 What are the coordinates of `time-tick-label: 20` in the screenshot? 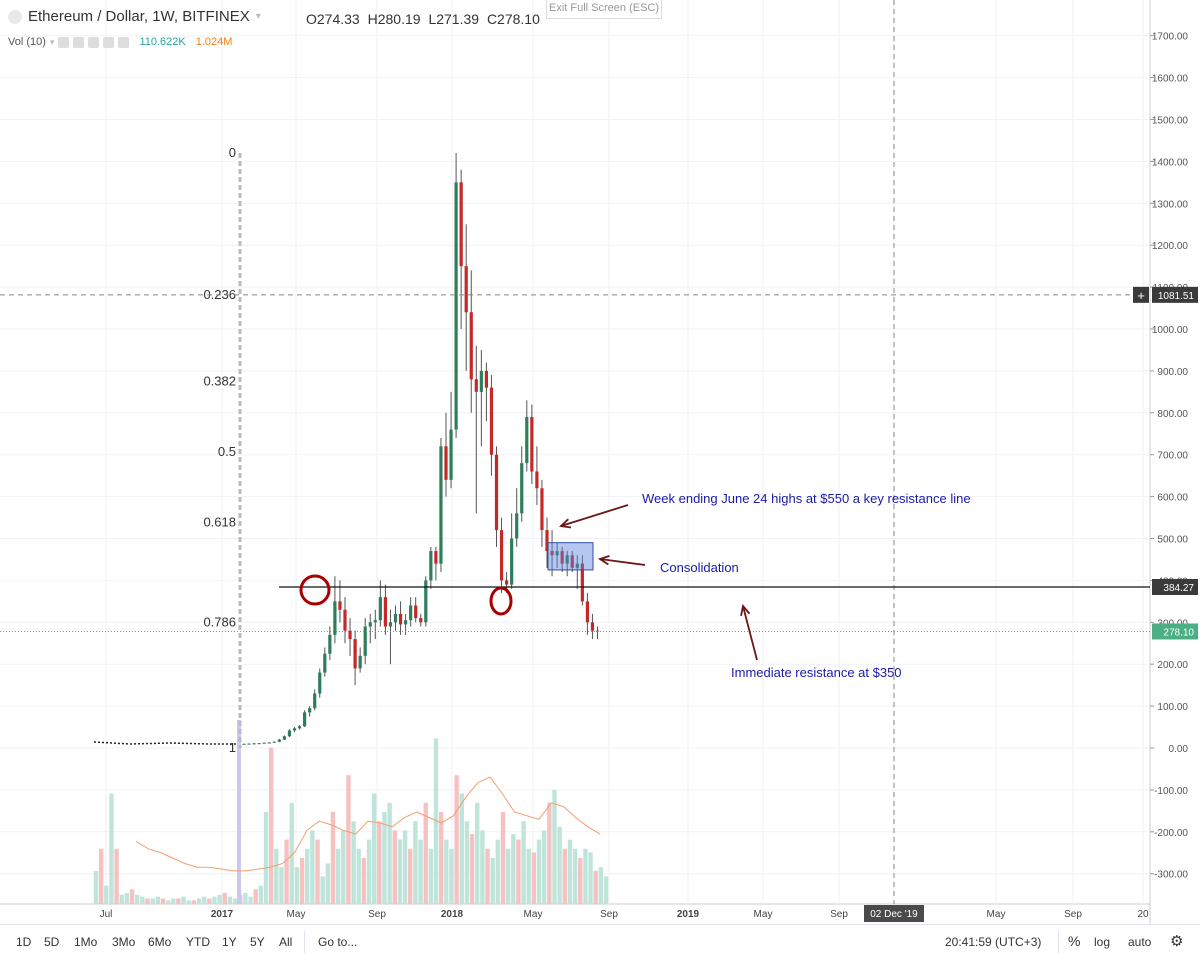 It's located at (1143, 914).